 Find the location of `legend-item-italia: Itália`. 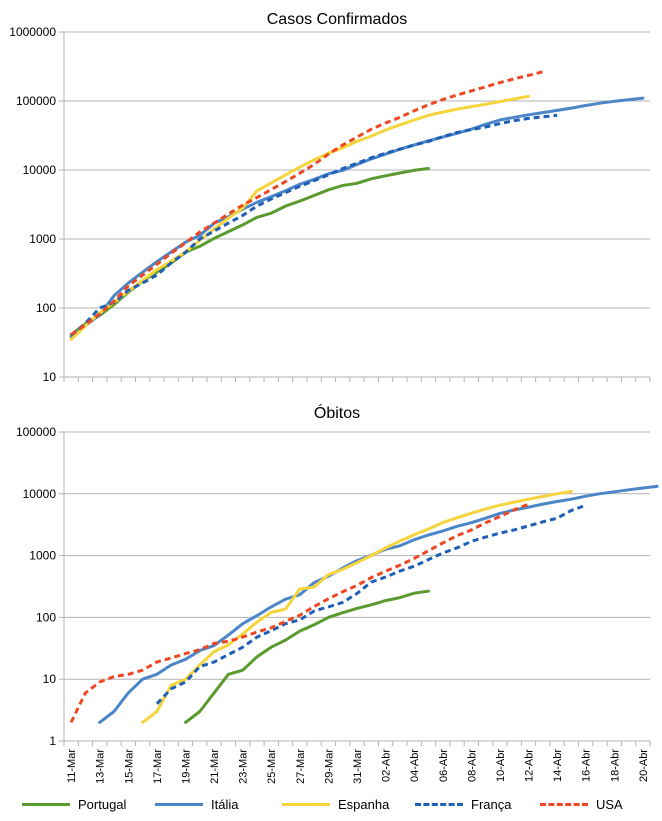

legend-item-italia: Itália is located at coordinates (196, 804).